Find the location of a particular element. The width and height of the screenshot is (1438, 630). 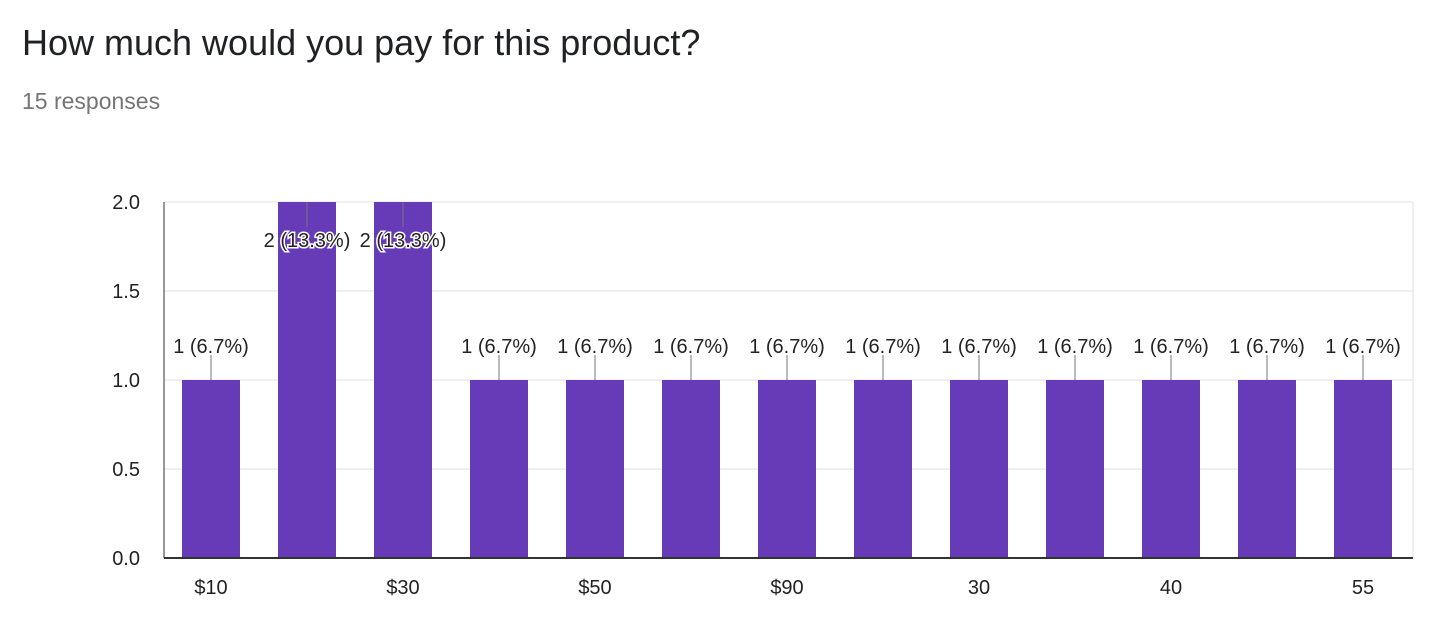

y-tick-label: 2.0 is located at coordinates (126, 203).